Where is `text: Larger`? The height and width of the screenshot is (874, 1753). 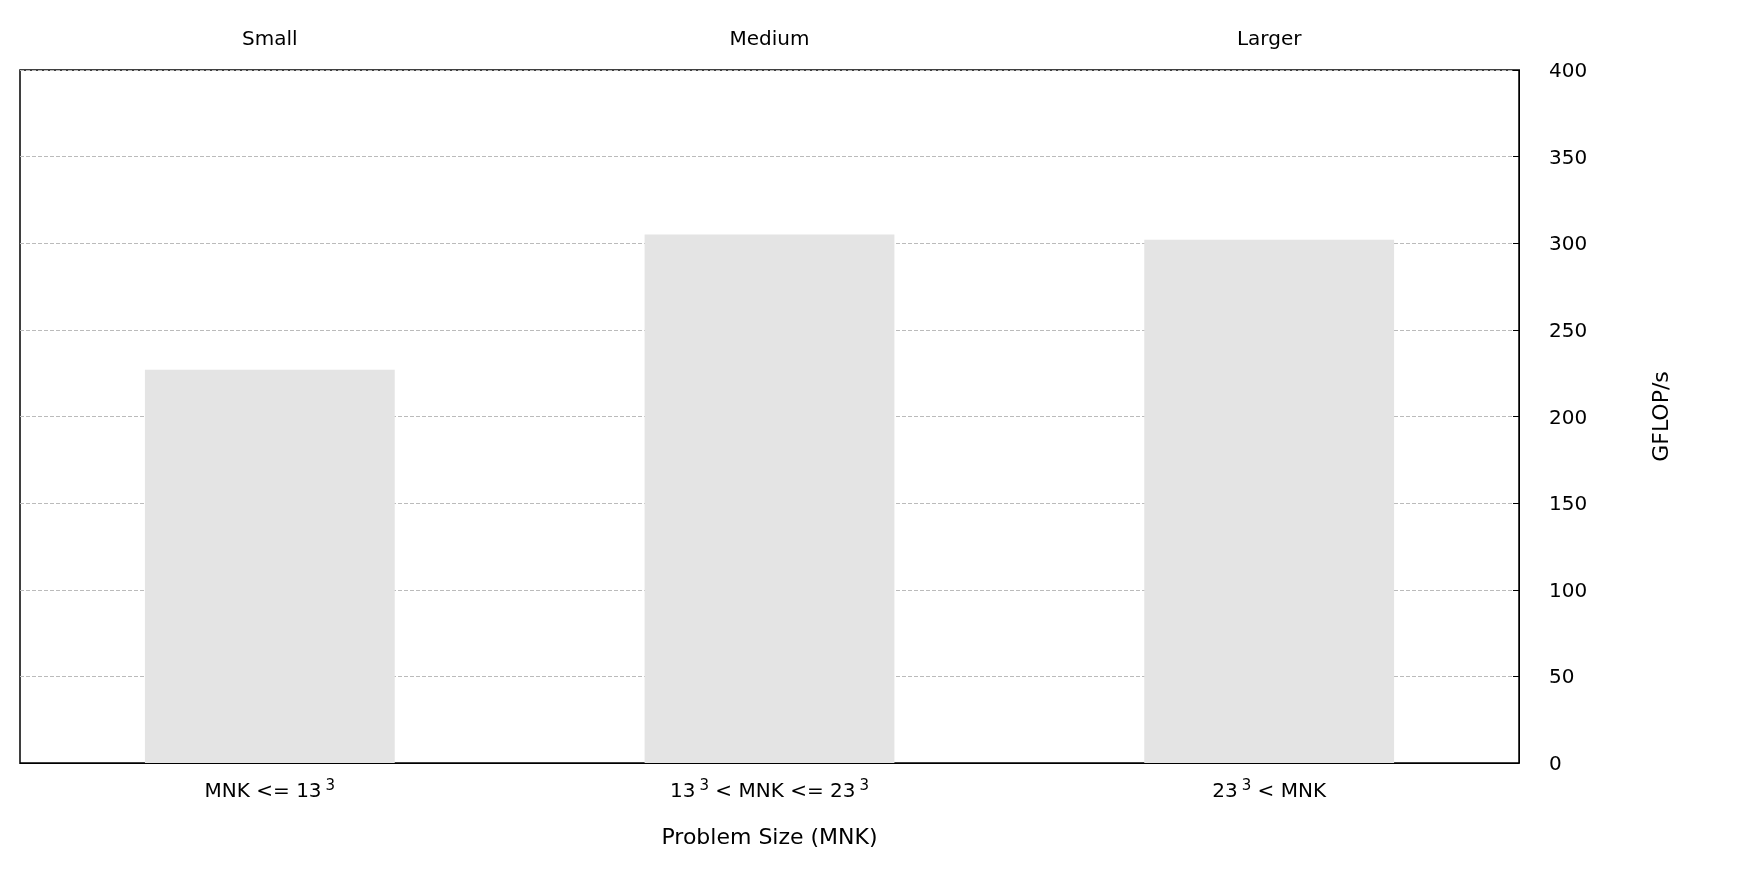 text: Larger is located at coordinates (1269, 38).